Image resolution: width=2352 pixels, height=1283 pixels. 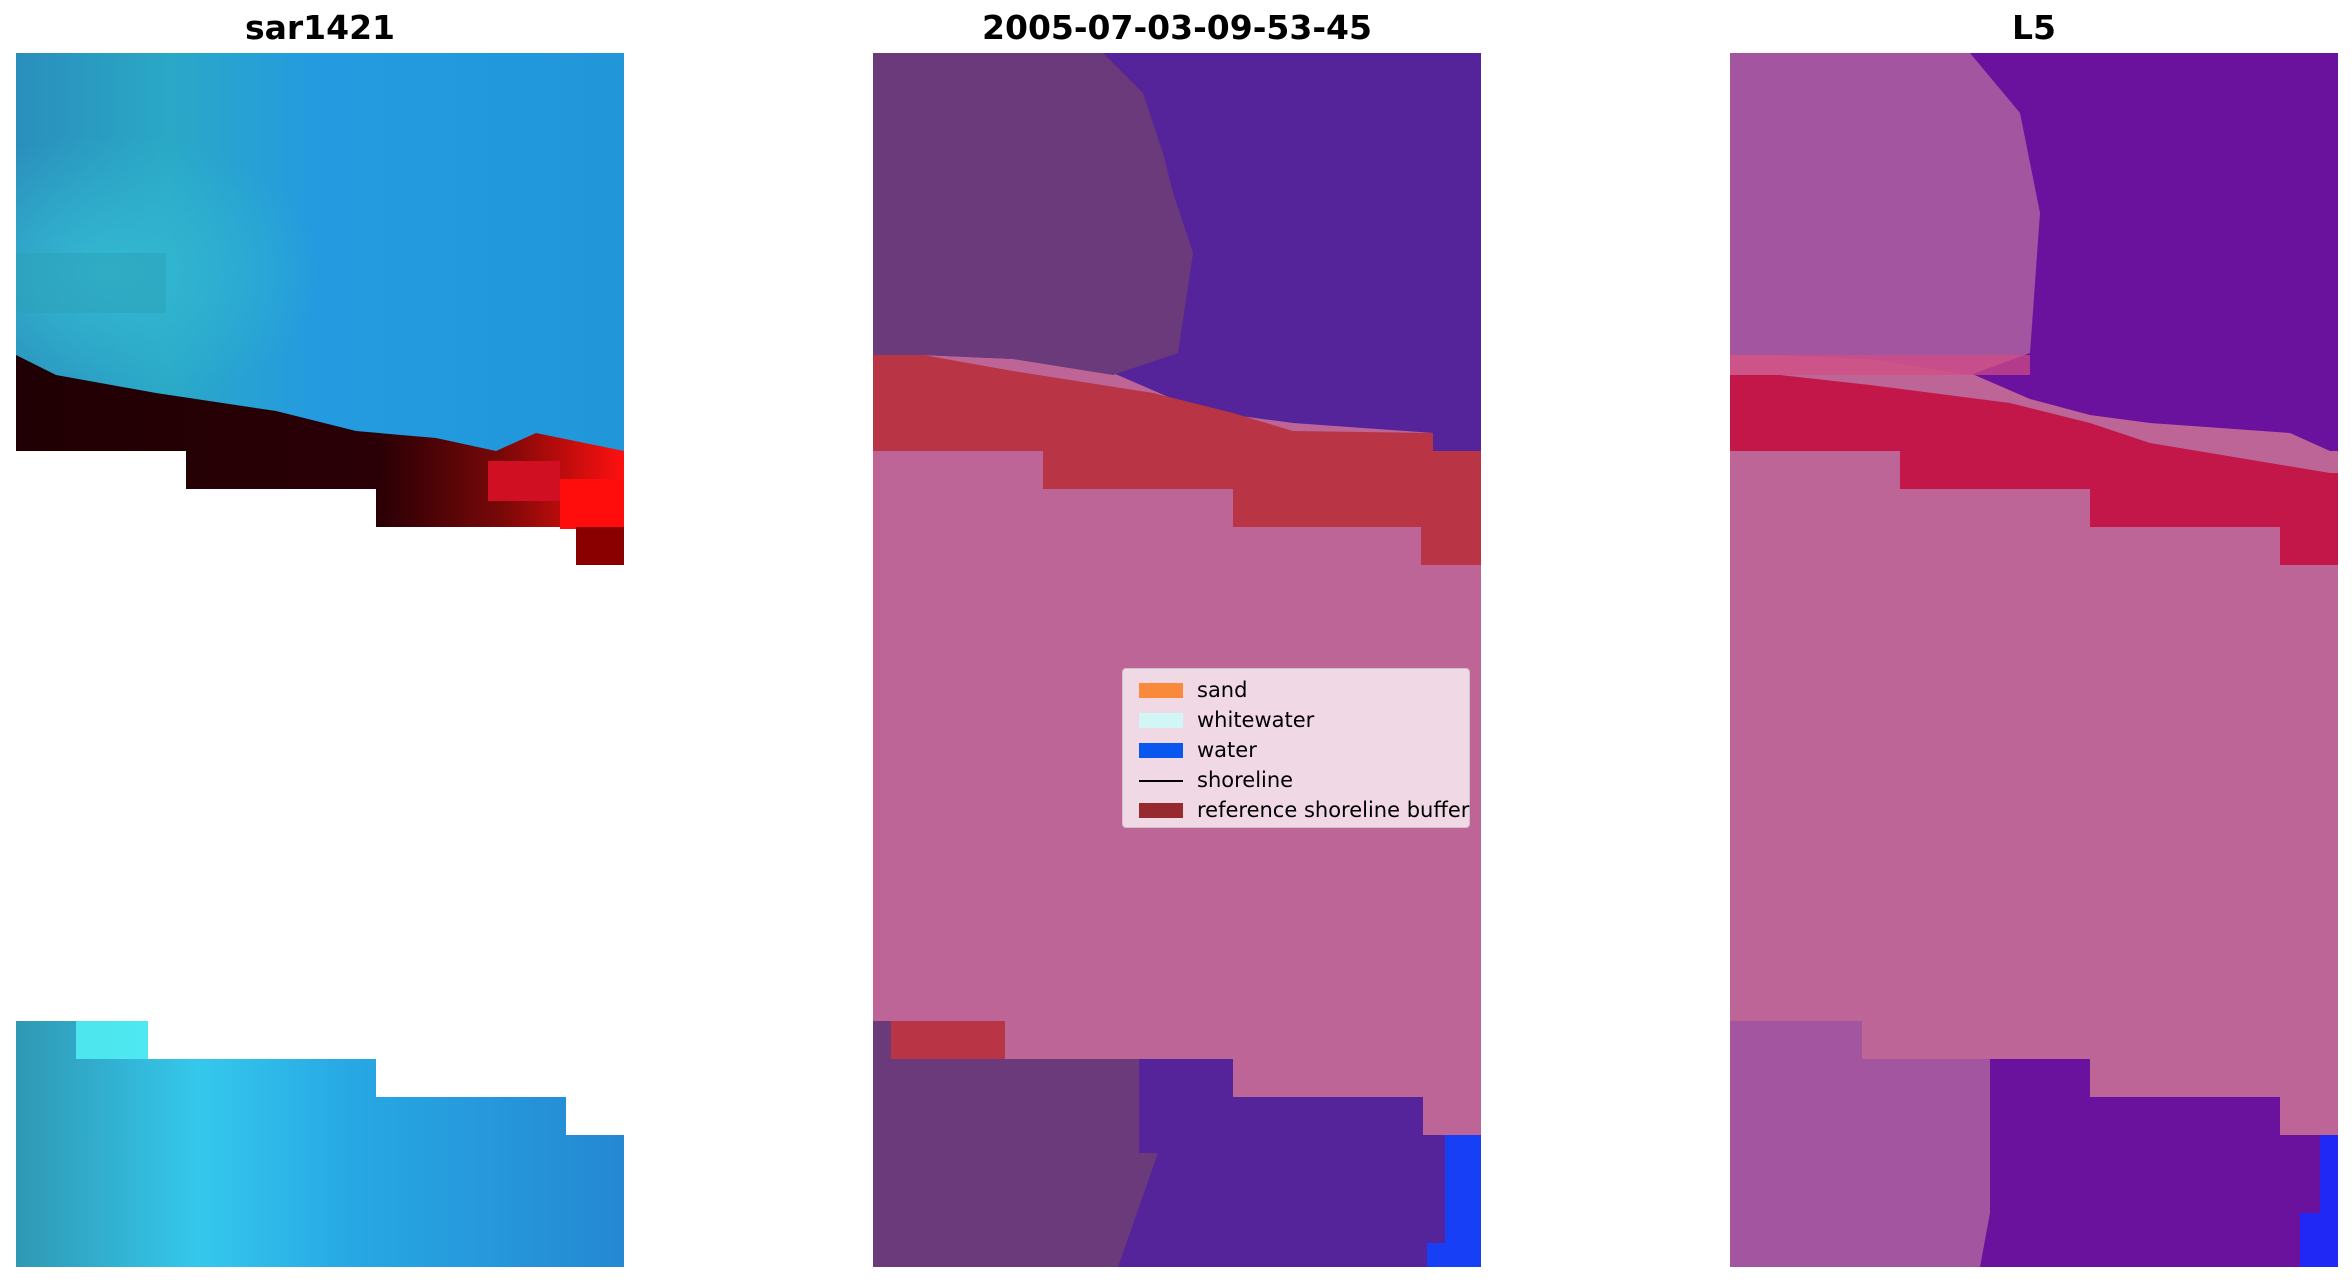 What do you see at coordinates (320, 460) in the screenshot?
I see `dark-land` at bounding box center [320, 460].